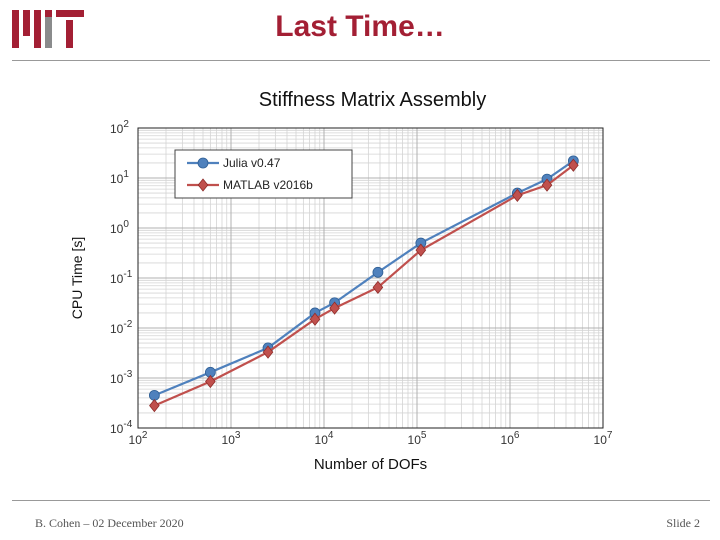 The image size is (720, 540). I want to click on x-tick-label: 10⁶, so click(510, 438).